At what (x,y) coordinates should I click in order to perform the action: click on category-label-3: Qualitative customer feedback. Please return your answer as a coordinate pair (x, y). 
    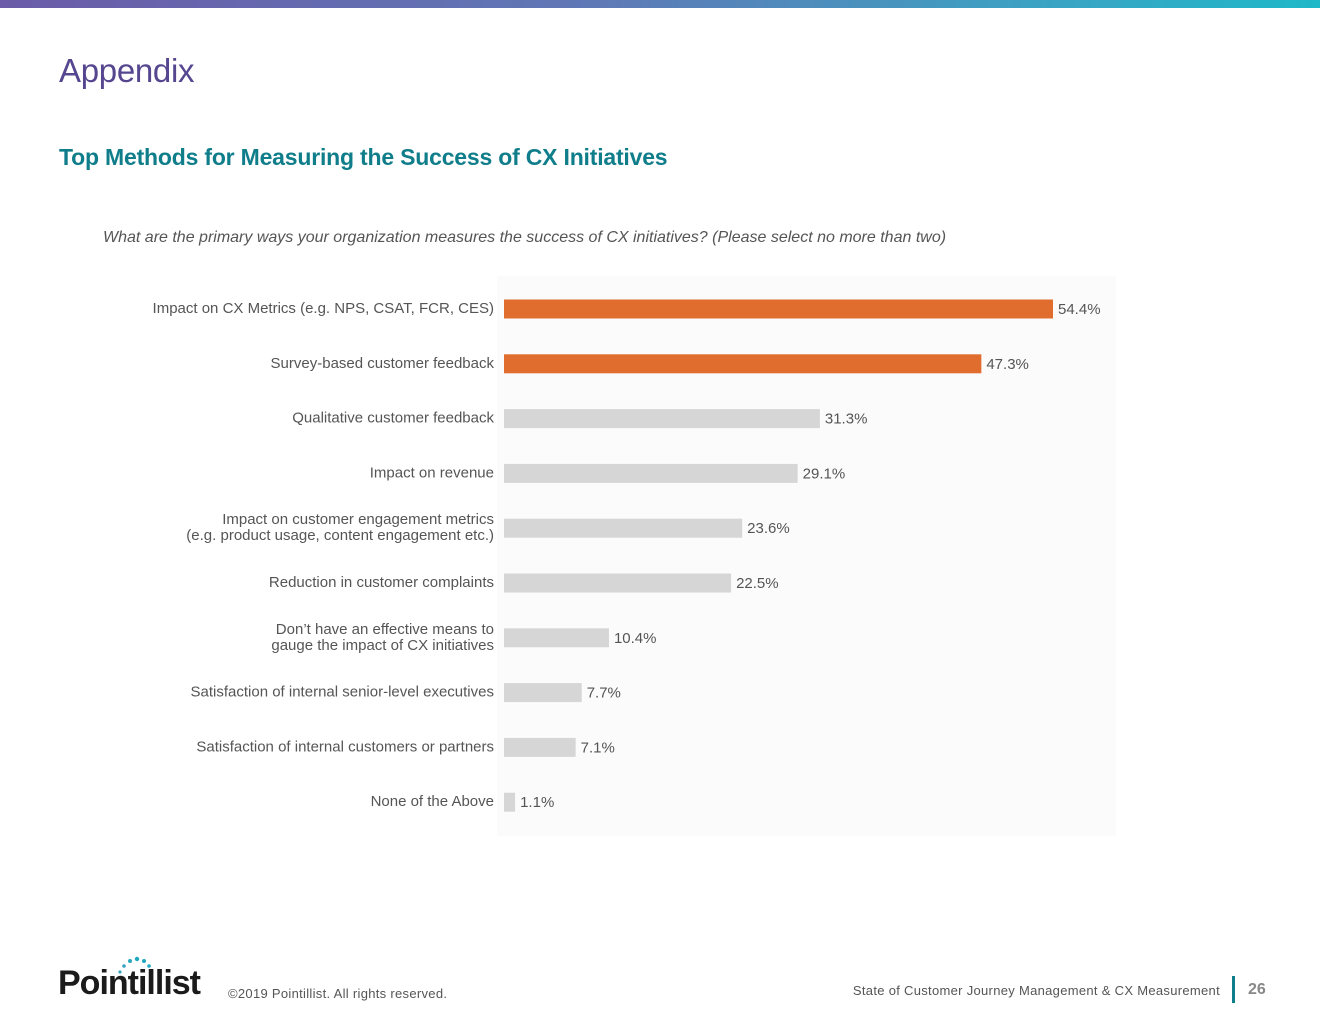
    Looking at the image, I should click on (393, 418).